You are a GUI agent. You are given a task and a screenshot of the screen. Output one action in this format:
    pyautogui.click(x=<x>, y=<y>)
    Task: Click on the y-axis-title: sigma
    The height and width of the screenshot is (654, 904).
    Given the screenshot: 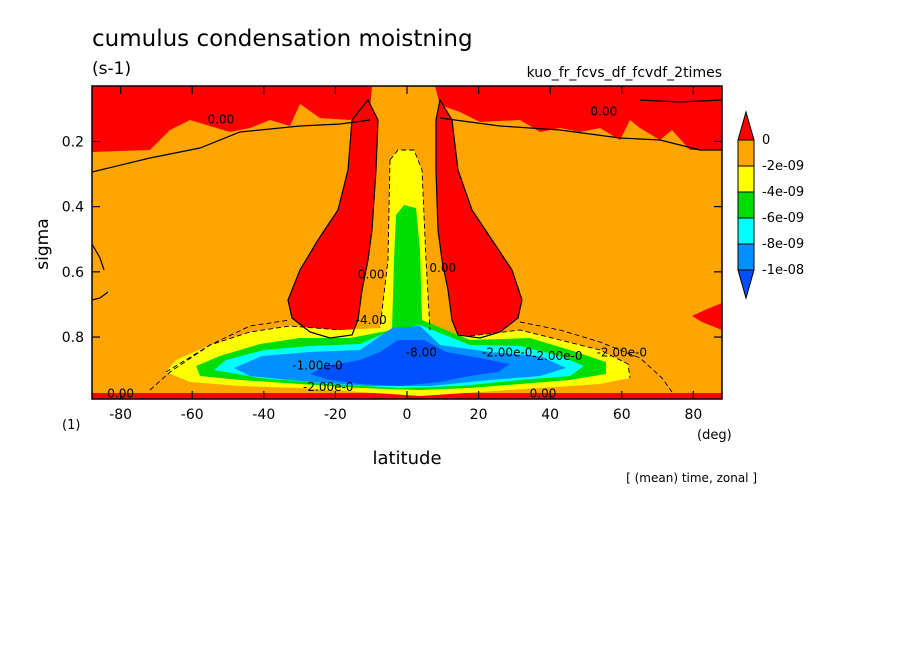 What is the action you would take?
    pyautogui.click(x=43, y=243)
    